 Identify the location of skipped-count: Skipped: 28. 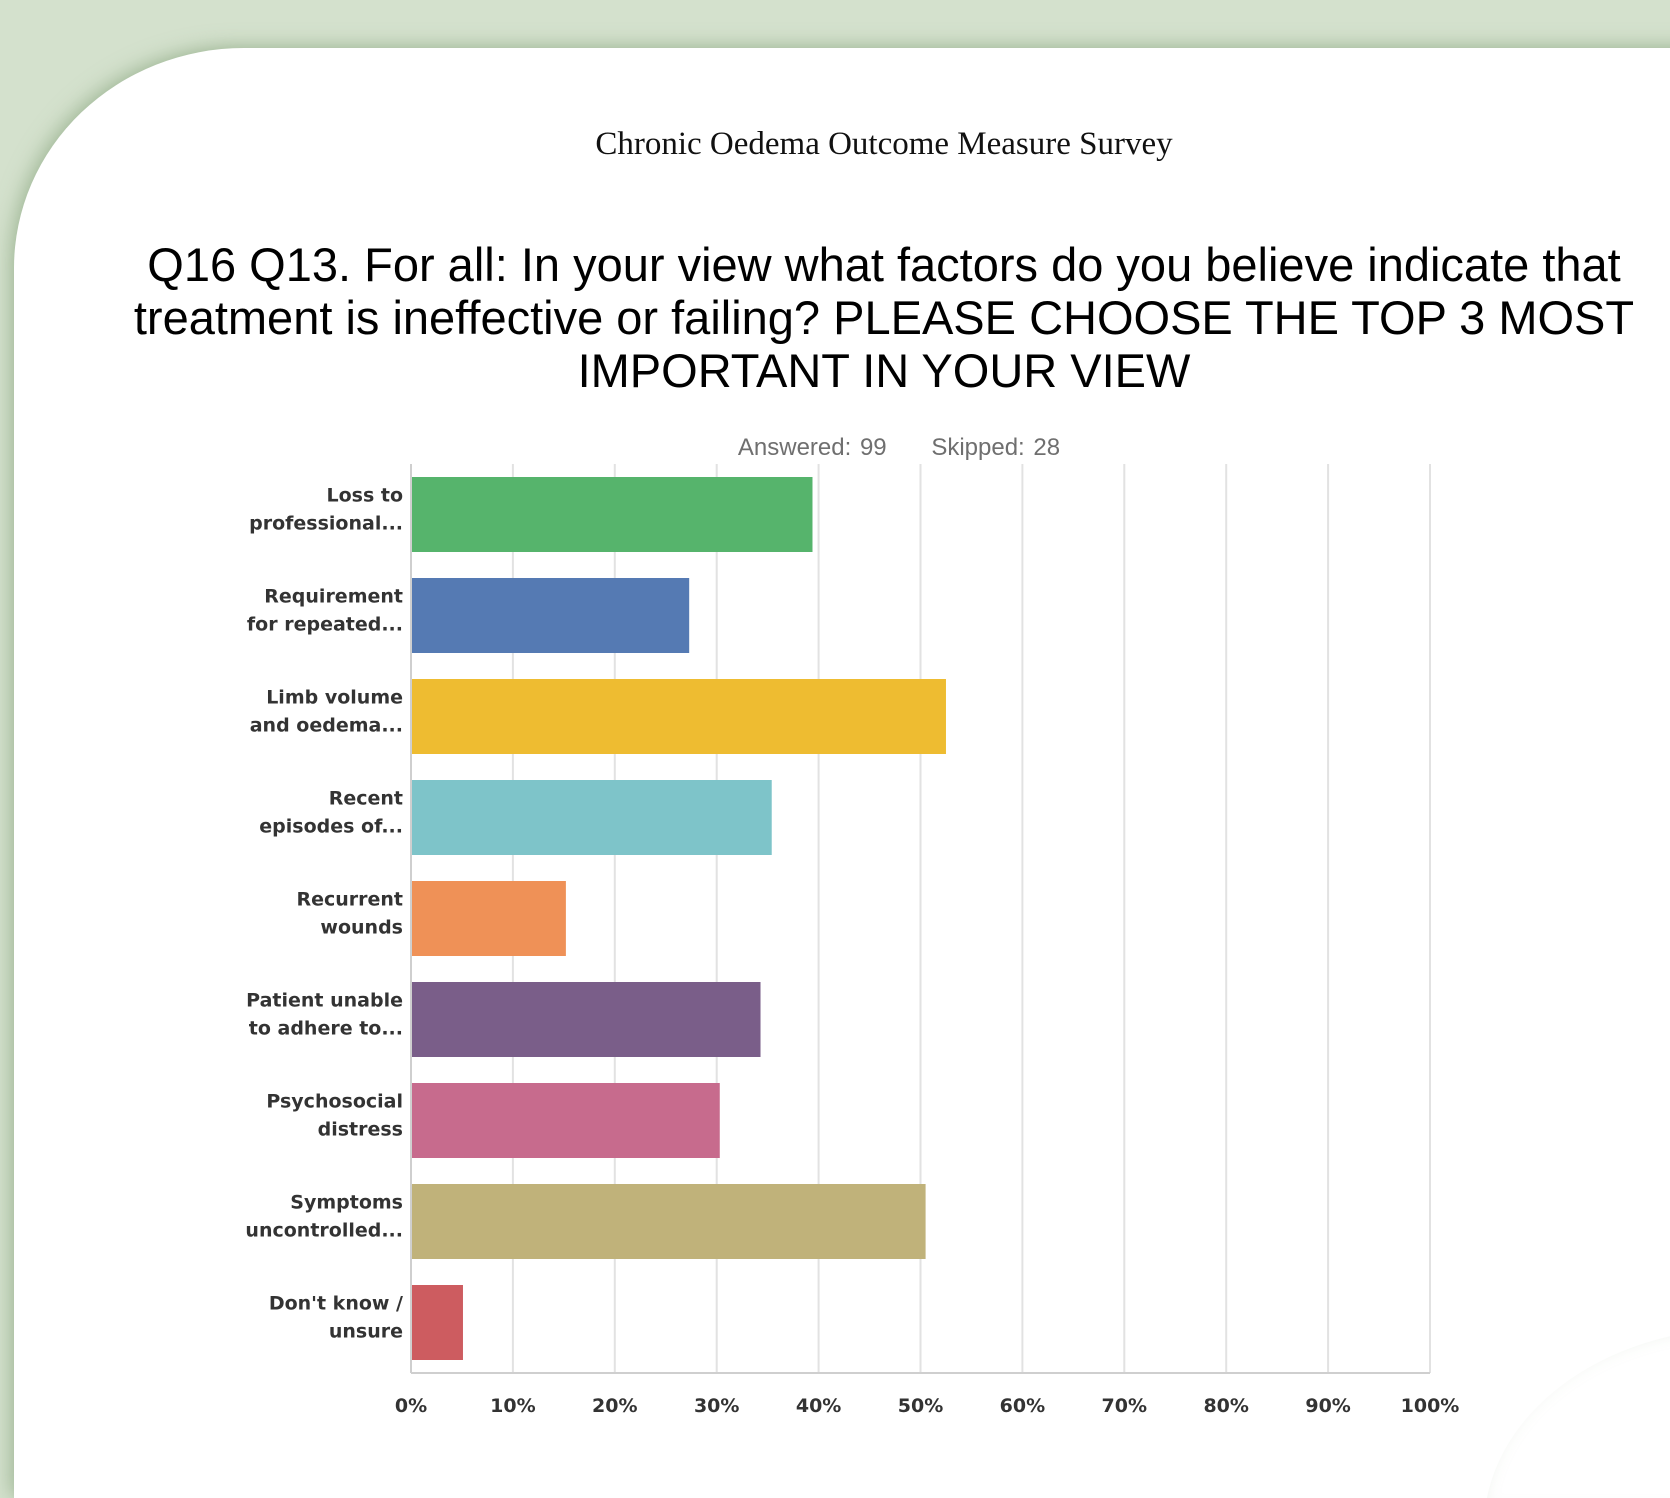
(996, 447).